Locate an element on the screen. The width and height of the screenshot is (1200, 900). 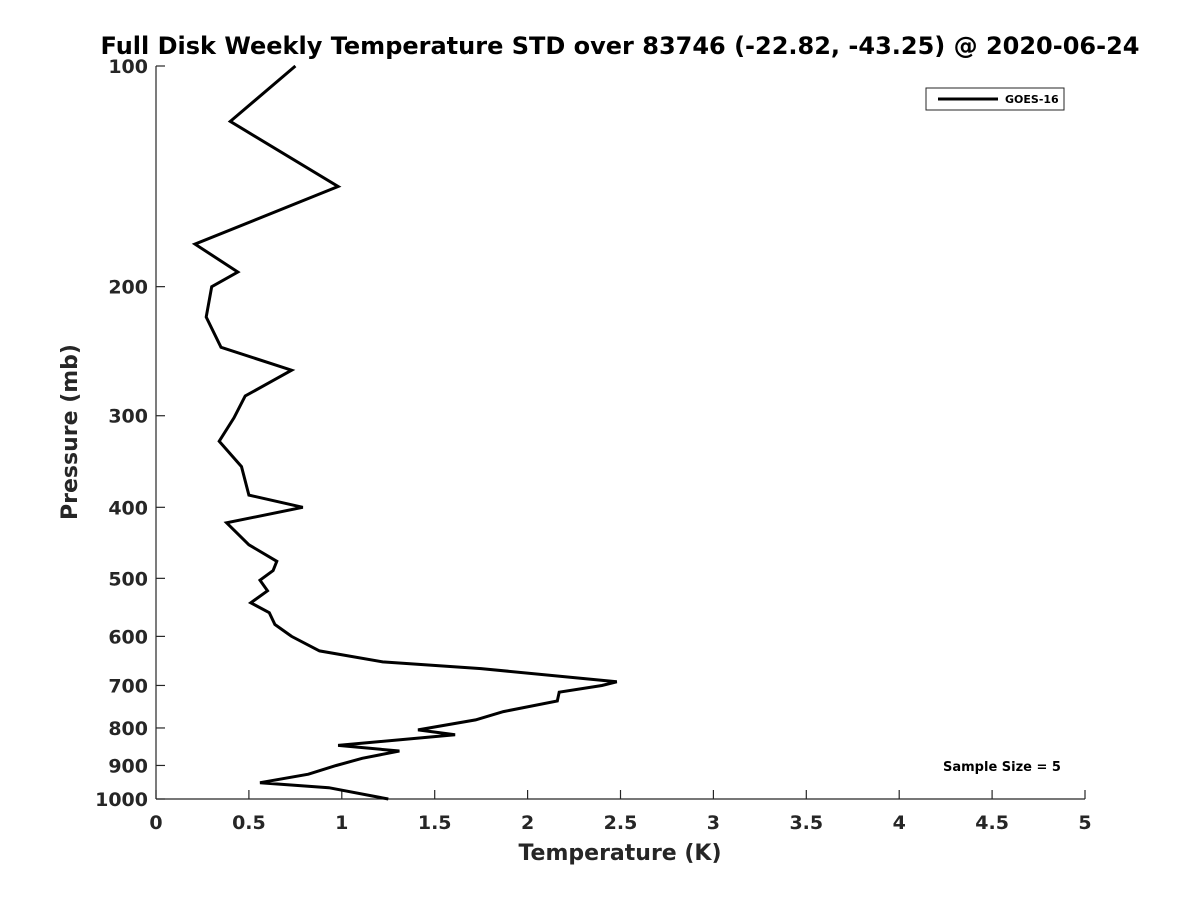
x-axis-ticks: 0 0.5 1 1.5 2 2.5 3 3.5 4 4.5 5 is located at coordinates (620, 812).